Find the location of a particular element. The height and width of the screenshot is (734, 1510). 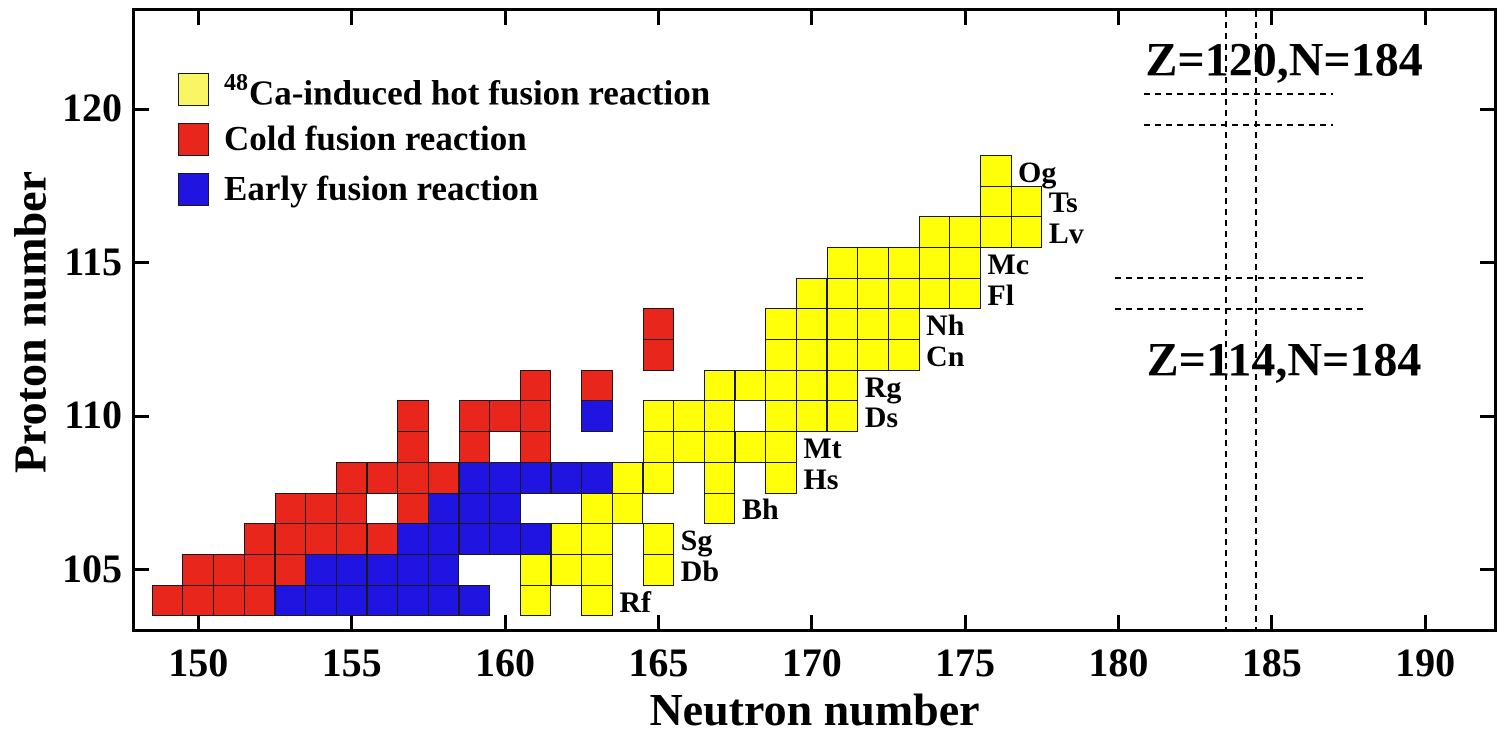

element-label-db: Db is located at coordinates (700, 571).